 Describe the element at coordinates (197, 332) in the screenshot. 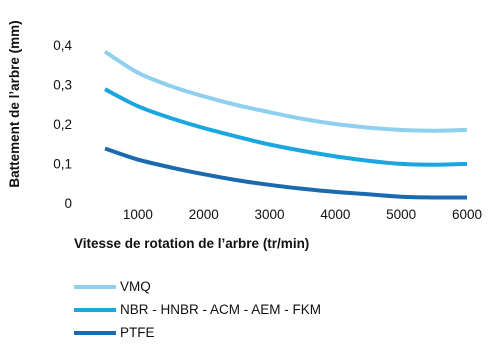

I see `legend-item-ptfe: PTFE` at that location.